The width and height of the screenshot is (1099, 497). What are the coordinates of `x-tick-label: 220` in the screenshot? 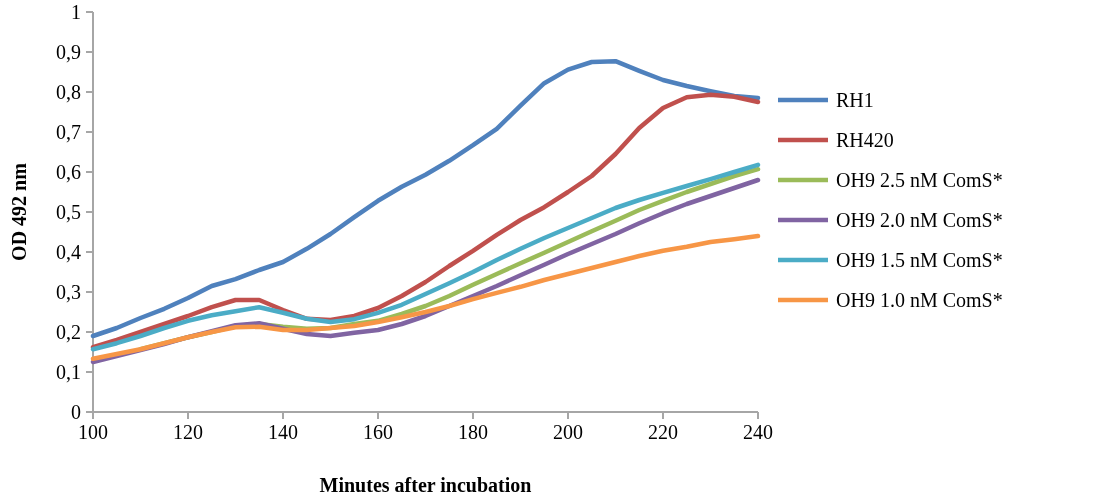 It's located at (663, 432).